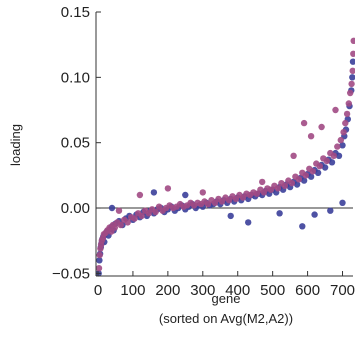 The height and width of the screenshot is (351, 355). I want to click on x-tick-label: 200, so click(167, 290).